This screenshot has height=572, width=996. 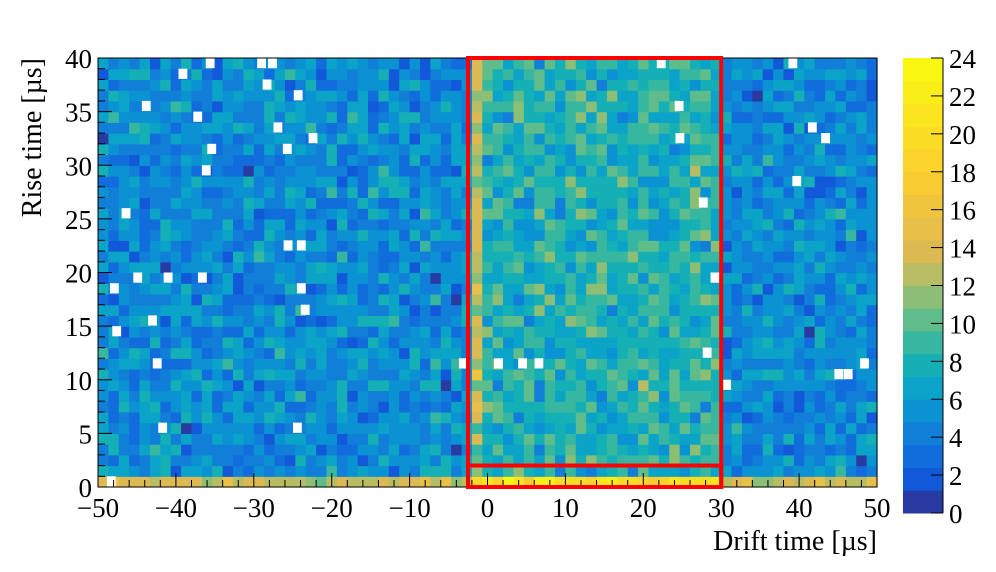 I want to click on colorbar-band, so click(x=923, y=411).